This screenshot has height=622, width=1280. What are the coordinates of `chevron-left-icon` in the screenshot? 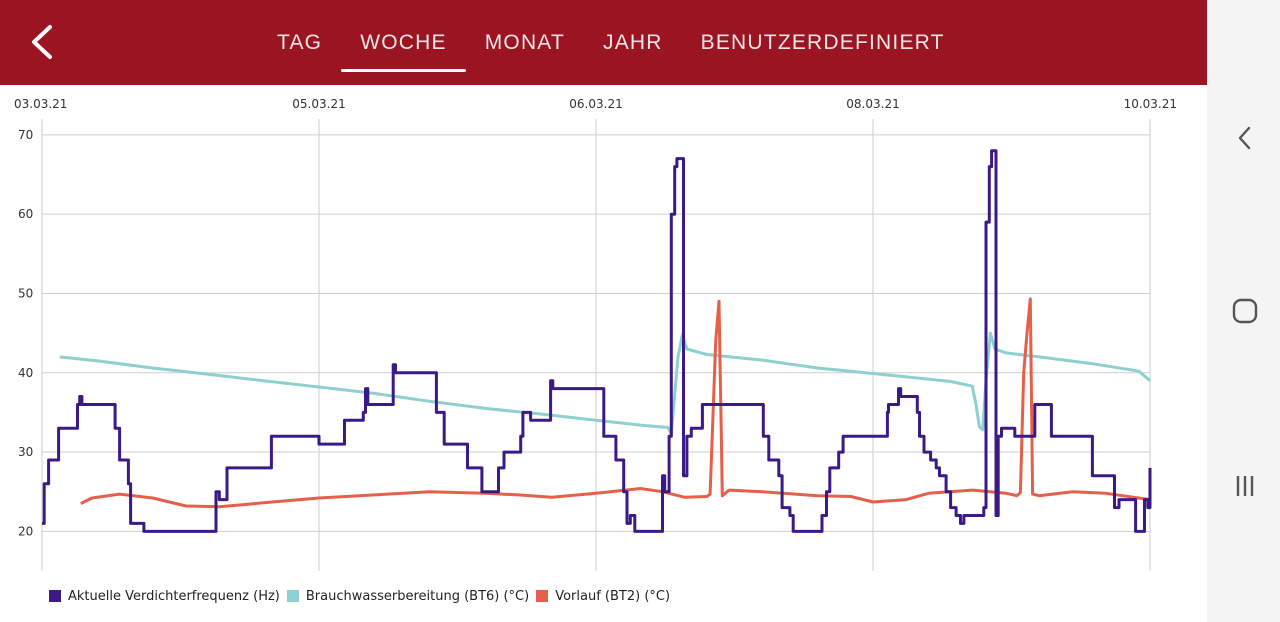 It's located at (42, 42).